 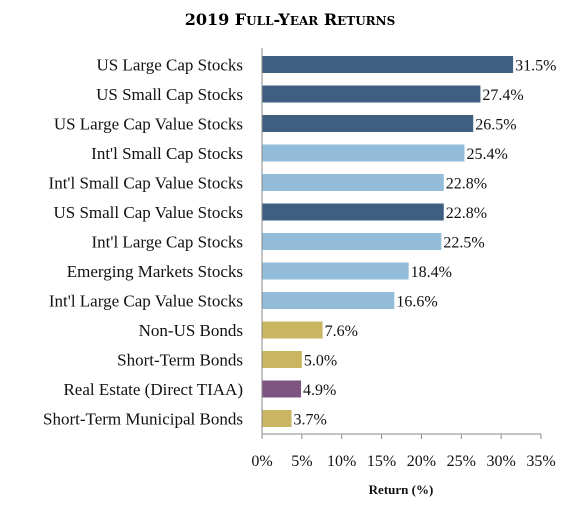 I want to click on title-part-small1: ULL, so click(x=260, y=21).